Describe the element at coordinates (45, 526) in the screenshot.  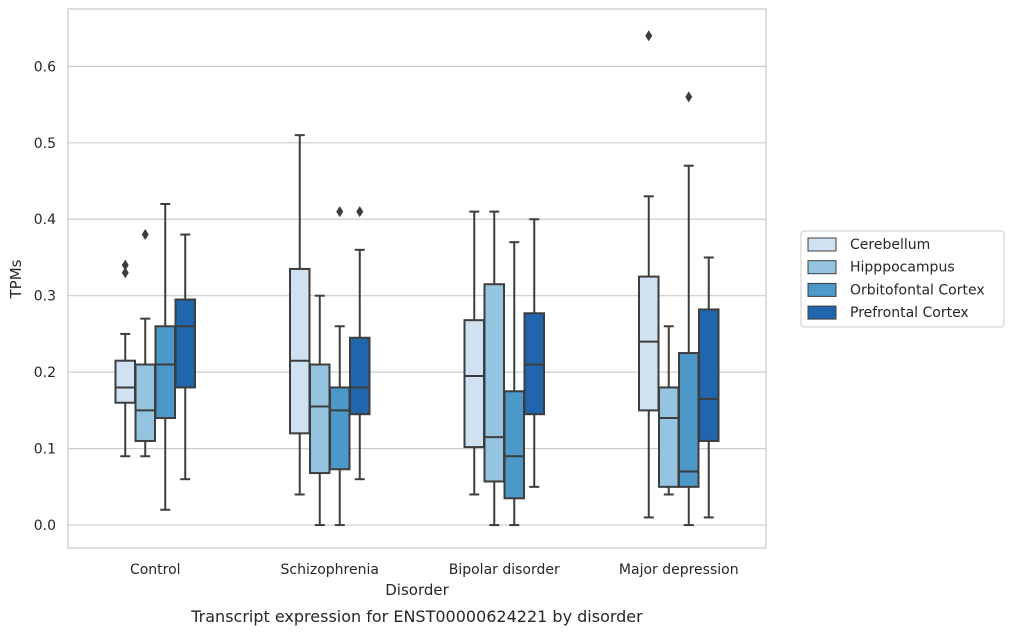
I see `y-tick-label: 0.0` at that location.